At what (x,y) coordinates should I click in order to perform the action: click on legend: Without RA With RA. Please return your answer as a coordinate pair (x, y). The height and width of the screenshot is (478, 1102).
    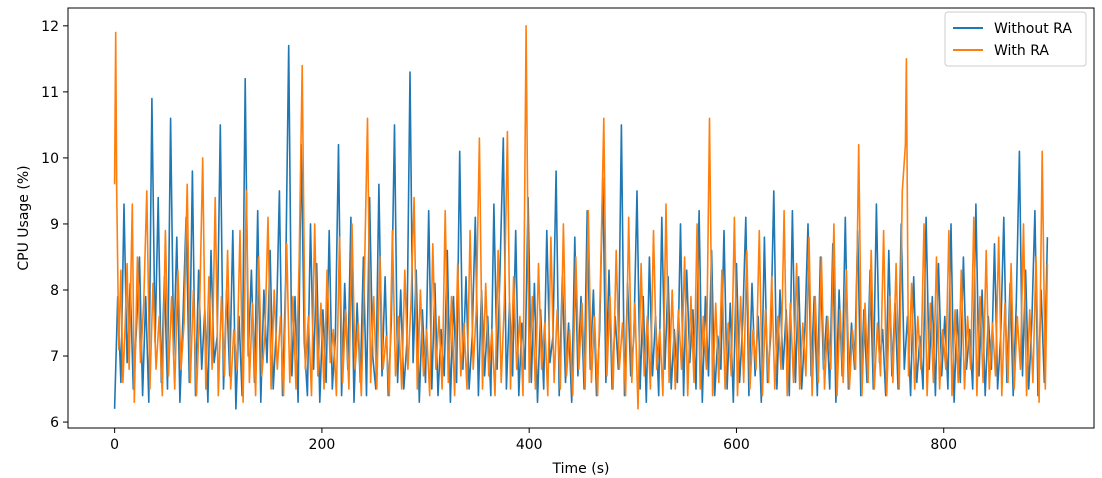
    Looking at the image, I should click on (1015, 39).